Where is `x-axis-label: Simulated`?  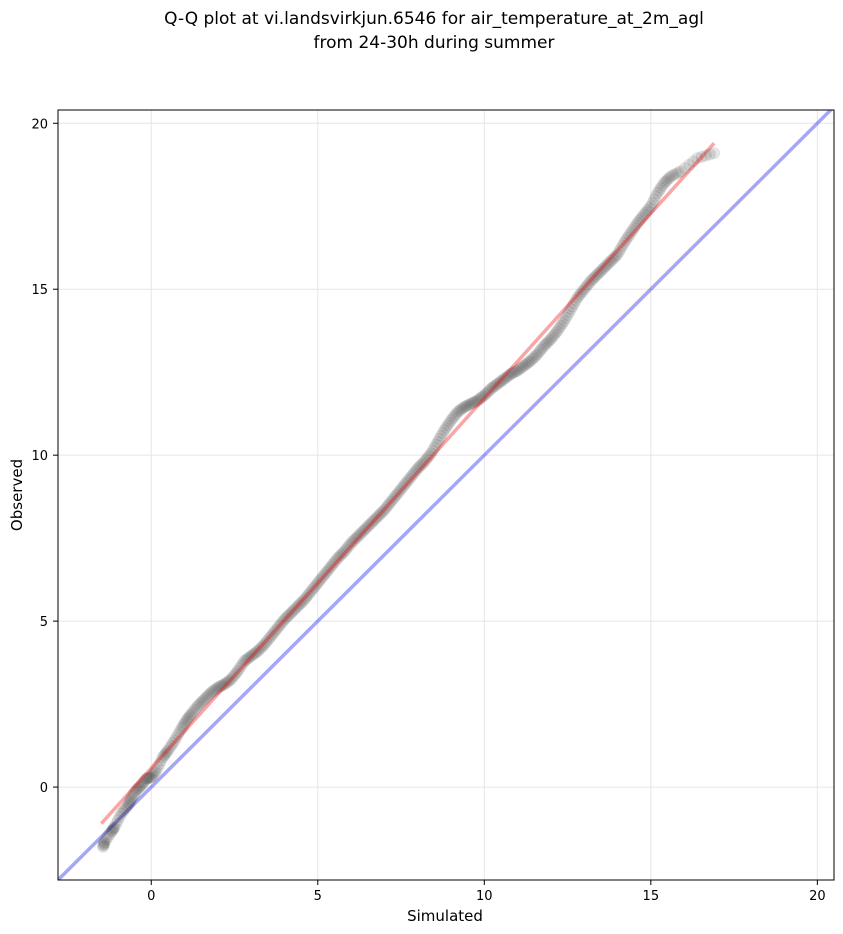
x-axis-label: Simulated is located at coordinates (445, 916).